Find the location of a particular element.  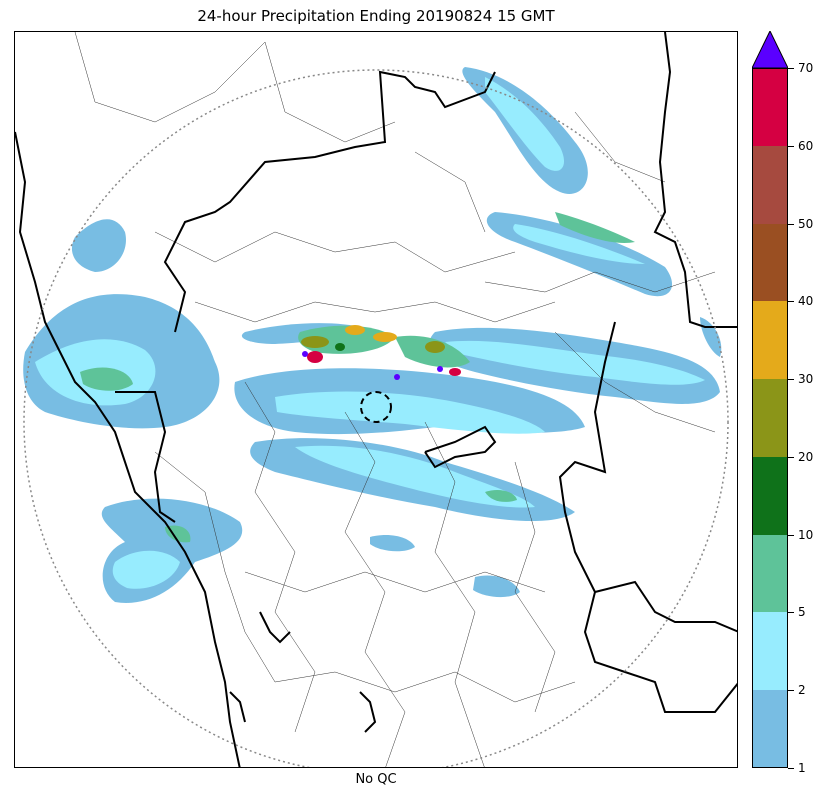

colorbar-tick-label: 2 is located at coordinates (802, 690).